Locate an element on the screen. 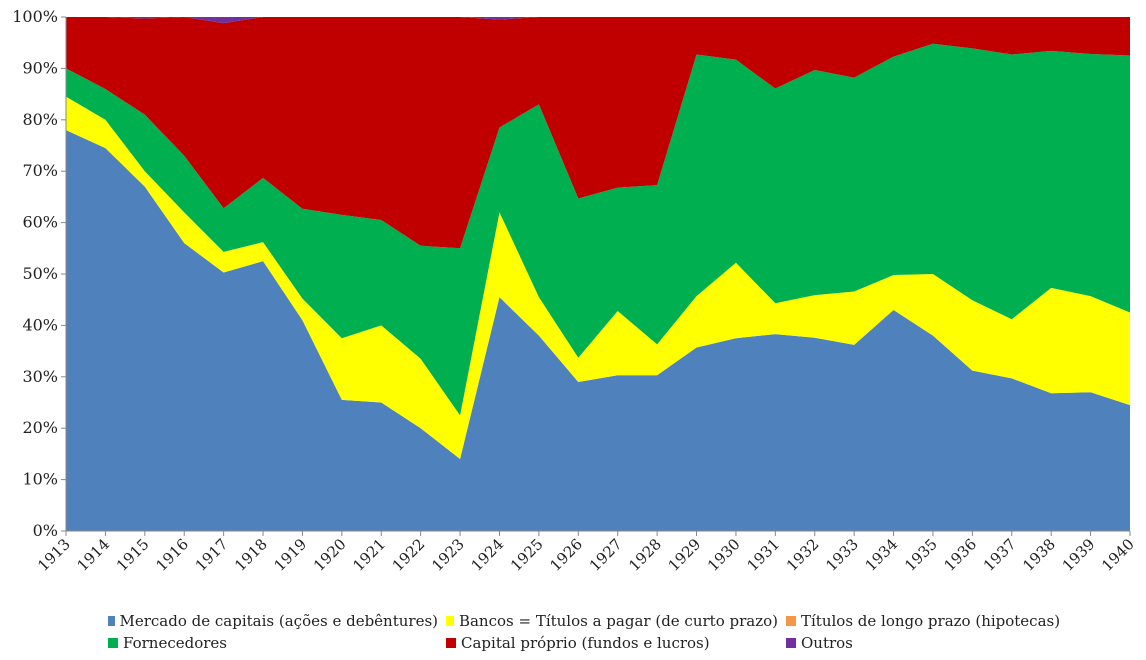  y-tick-label: 80% is located at coordinates (40, 119).